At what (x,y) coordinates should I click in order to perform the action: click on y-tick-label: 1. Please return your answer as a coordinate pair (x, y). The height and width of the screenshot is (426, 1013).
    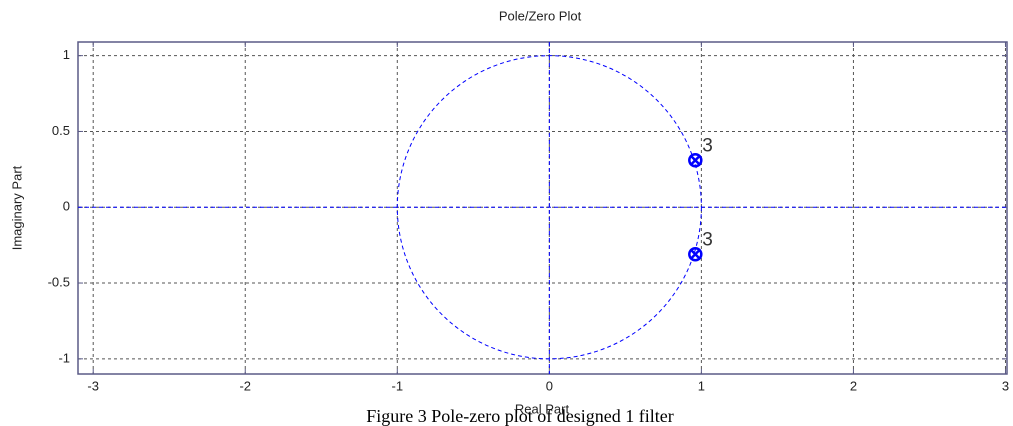
    Looking at the image, I should click on (66, 54).